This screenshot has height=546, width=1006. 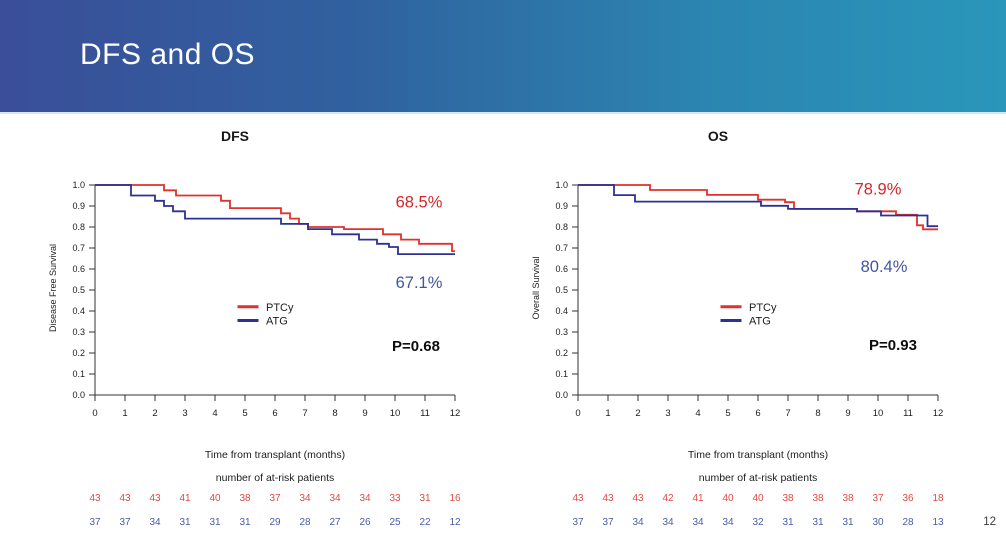 I want to click on annotation-label: P=0.68, so click(x=416, y=346).